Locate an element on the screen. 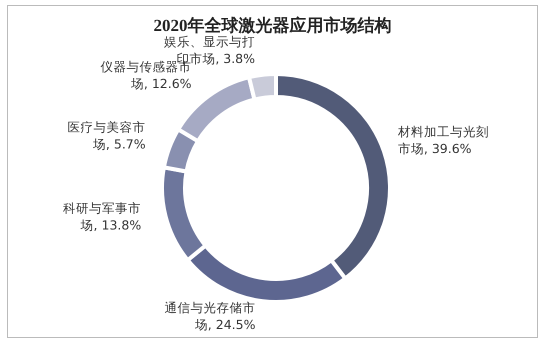 The image size is (545, 343). slice-label: 材料加工与光刻市场, 39.6% is located at coordinates (442, 140).